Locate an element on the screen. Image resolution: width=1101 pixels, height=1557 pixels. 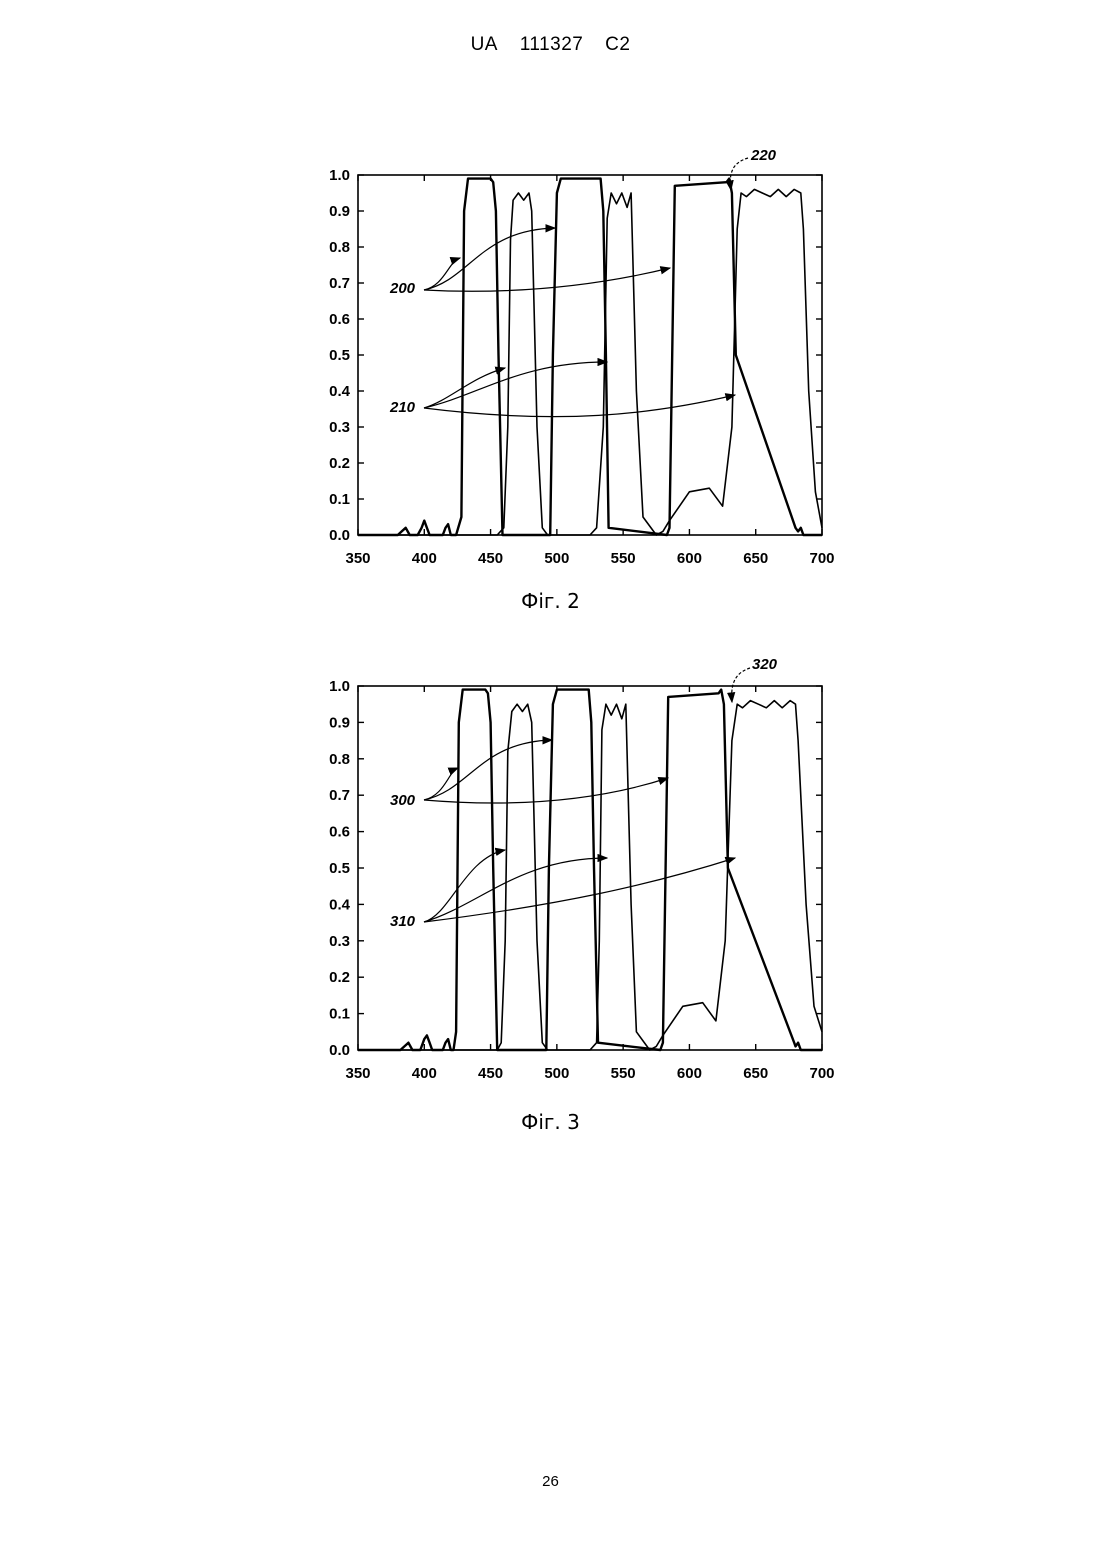
annotations: 200 210 220 is located at coordinates (583, 282).